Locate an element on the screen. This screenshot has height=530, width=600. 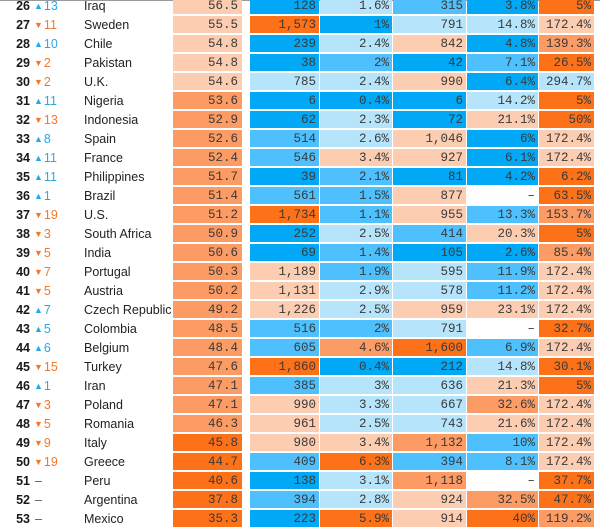
metric-2-cell: 1.4% is located at coordinates (356, 253).